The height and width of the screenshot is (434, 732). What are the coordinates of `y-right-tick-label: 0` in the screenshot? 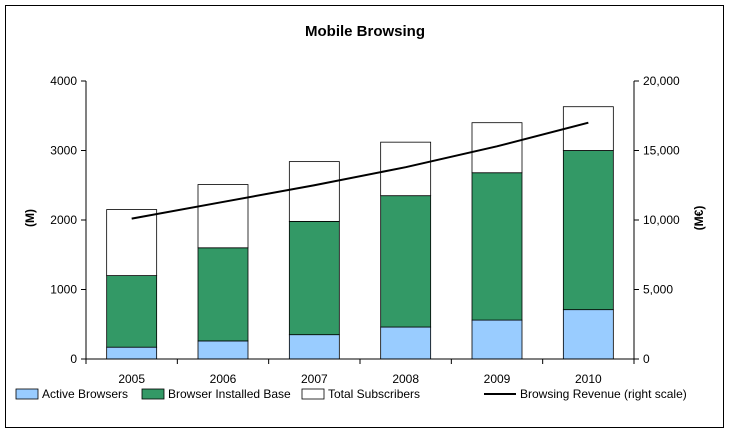 It's located at (646, 359).